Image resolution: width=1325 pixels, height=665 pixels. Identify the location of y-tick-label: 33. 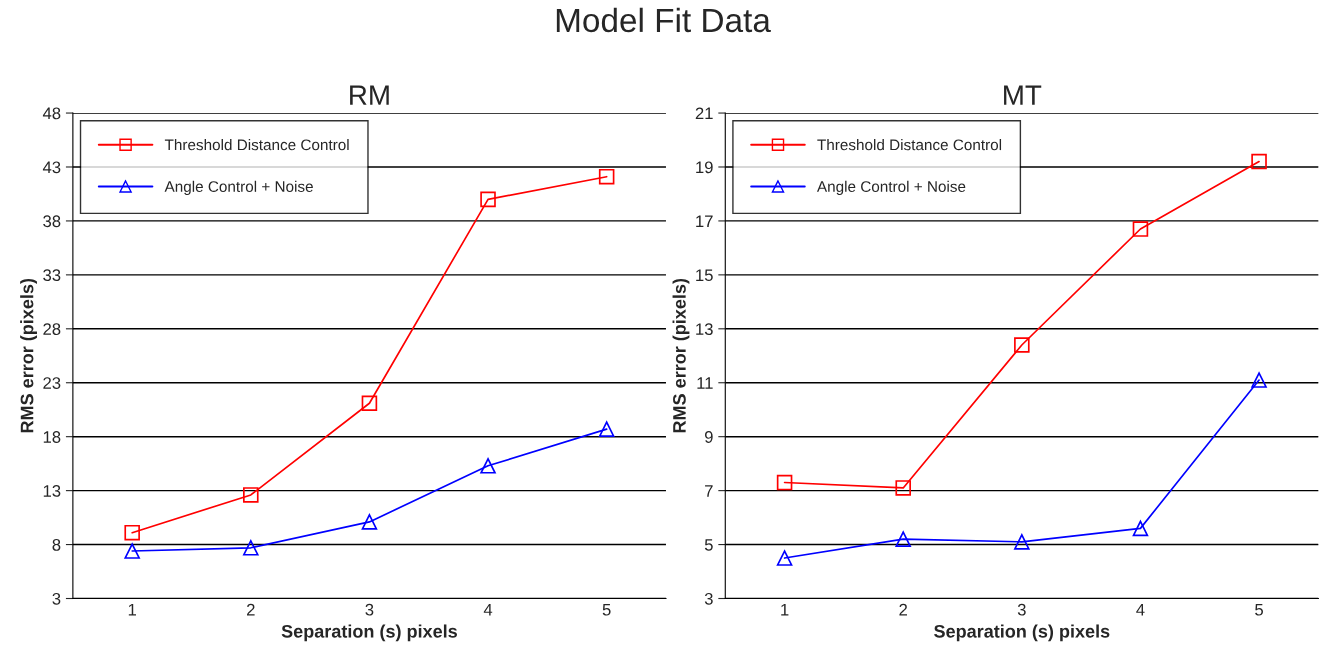
(52, 275).